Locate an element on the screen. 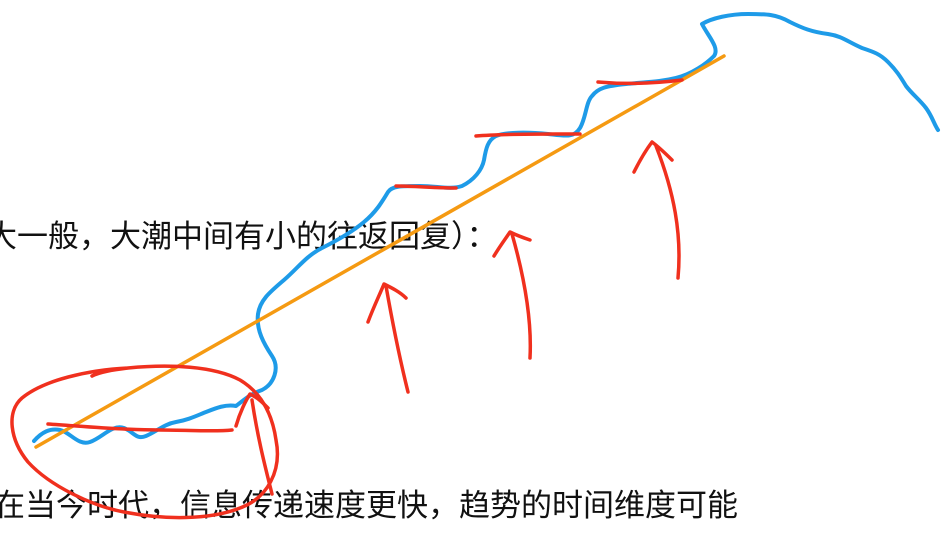  red-loop-circle is located at coordinates (144, 442).